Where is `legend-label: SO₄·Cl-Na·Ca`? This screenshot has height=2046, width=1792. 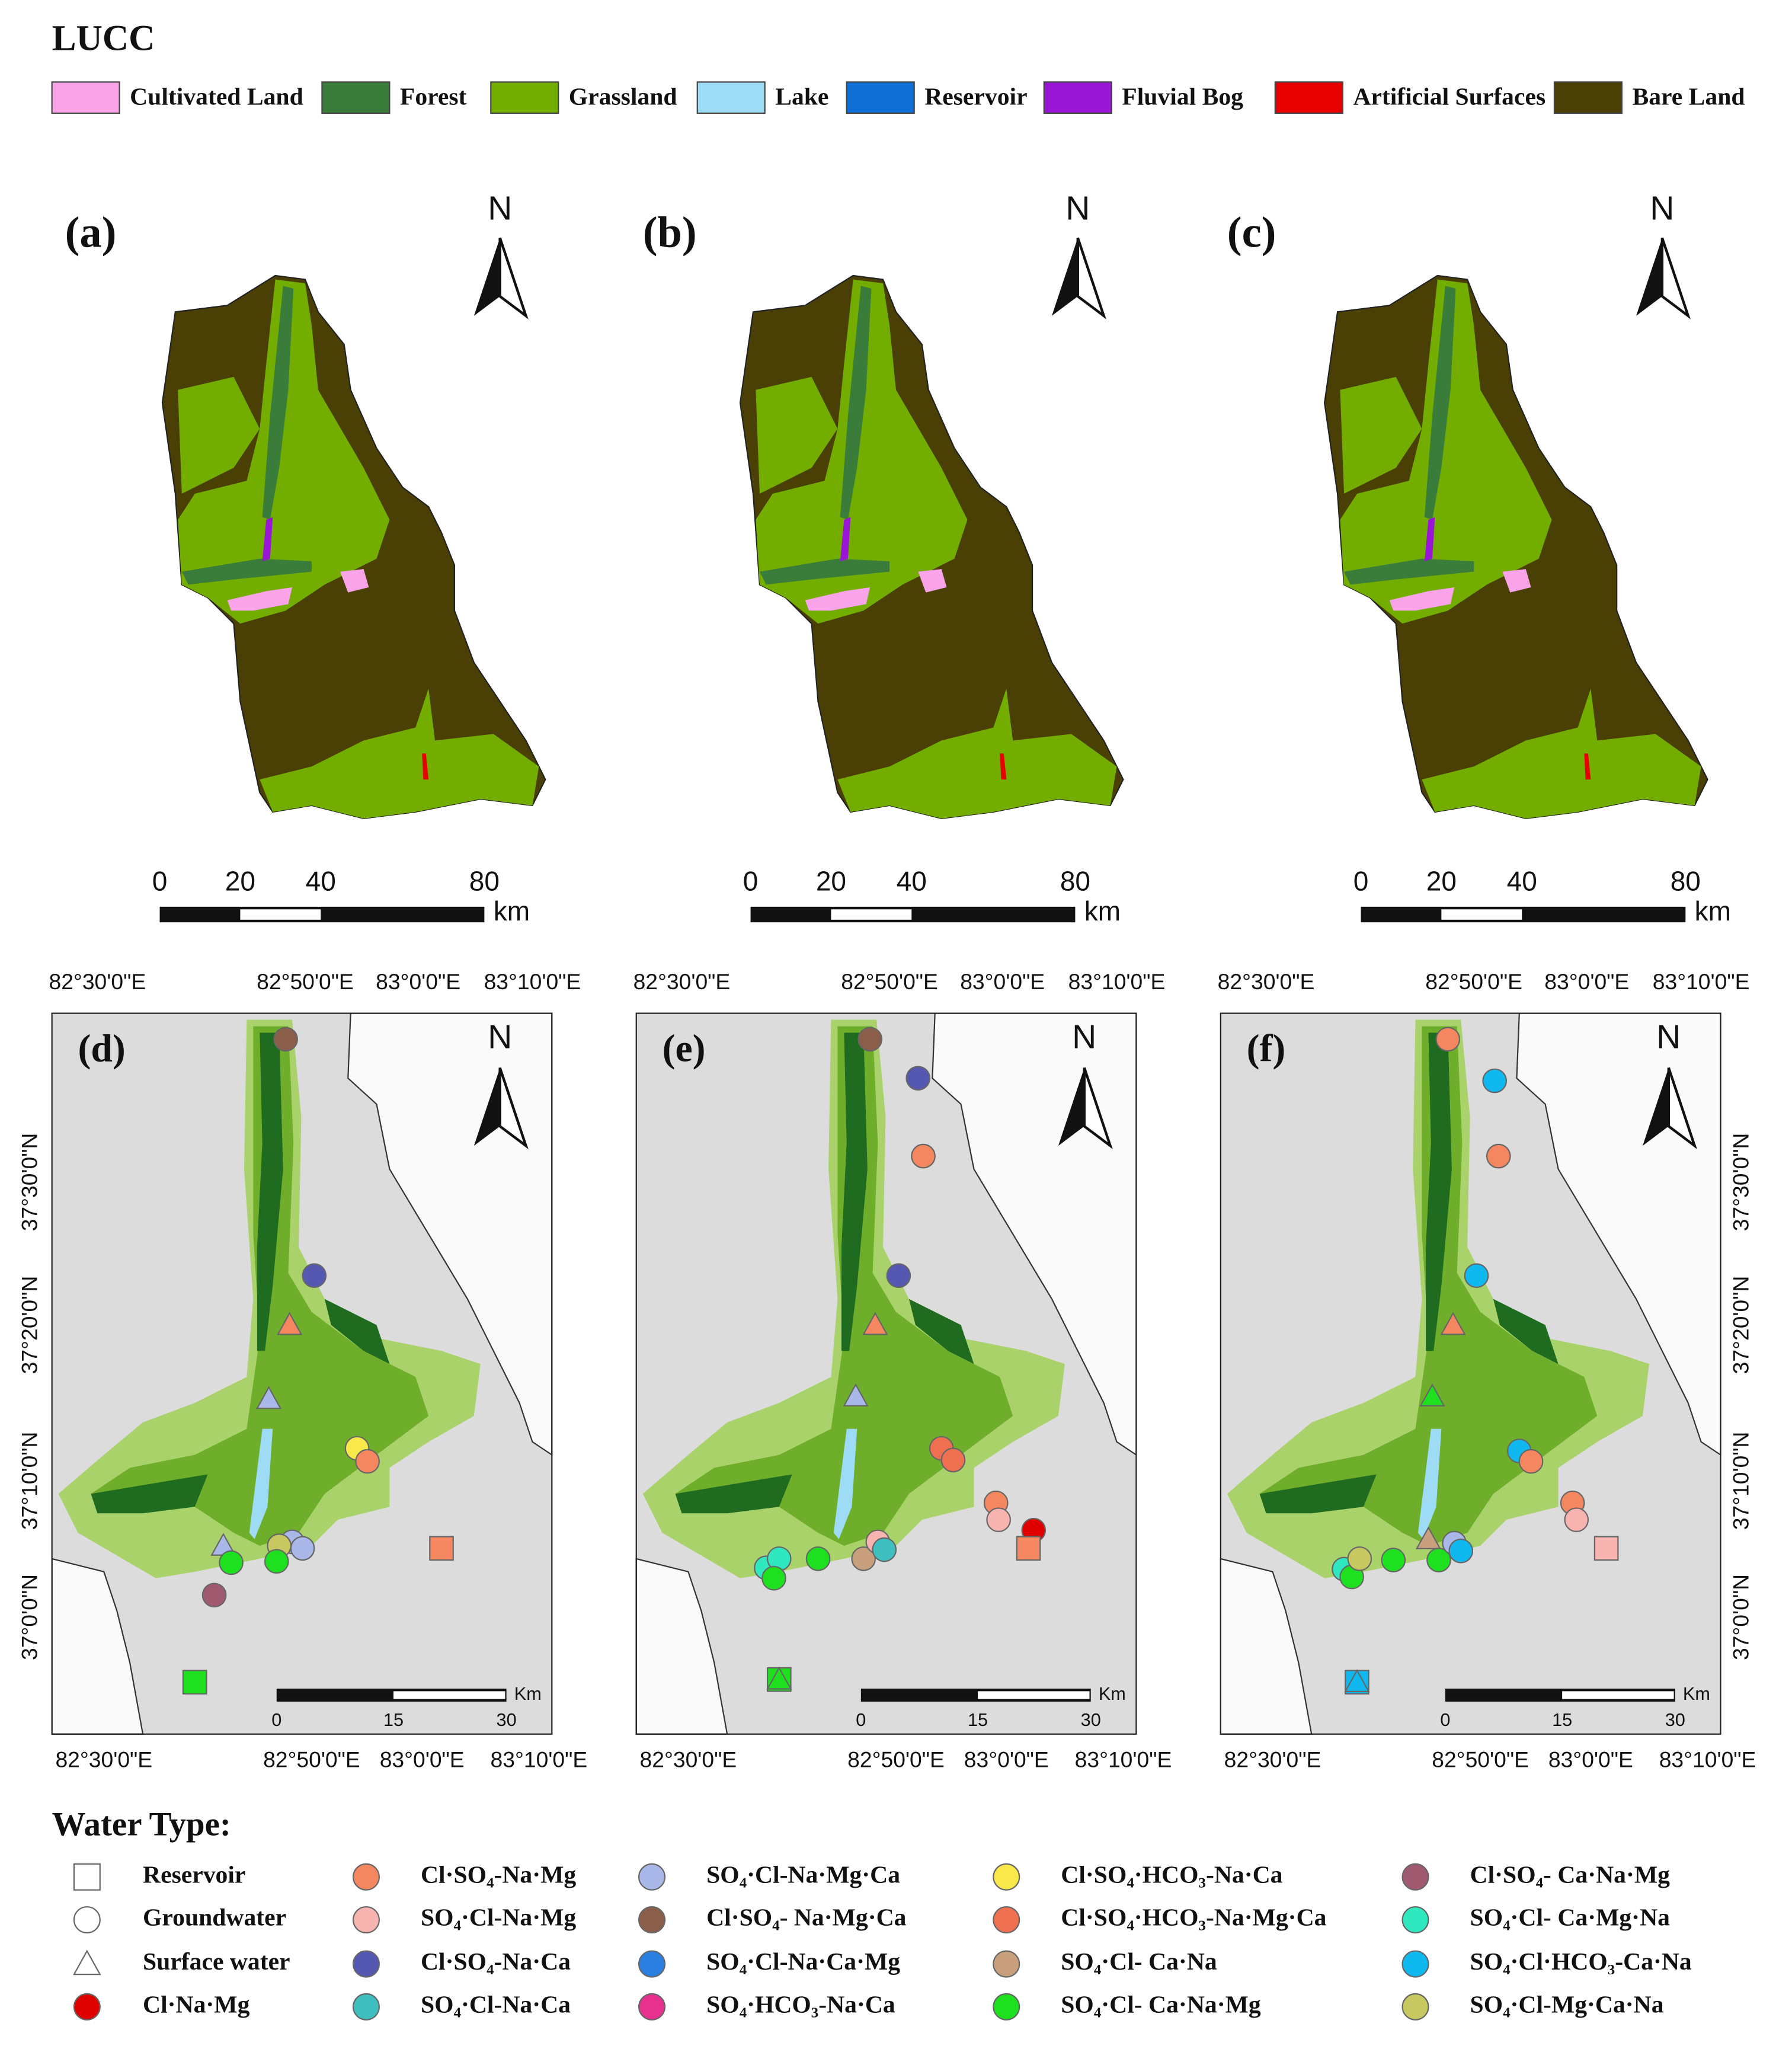 legend-label: SO₄·Cl-Na·Ca is located at coordinates (496, 2004).